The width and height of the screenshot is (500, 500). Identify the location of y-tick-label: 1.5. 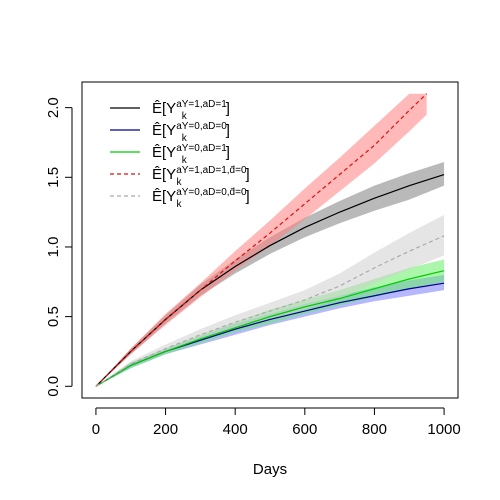
(53, 177).